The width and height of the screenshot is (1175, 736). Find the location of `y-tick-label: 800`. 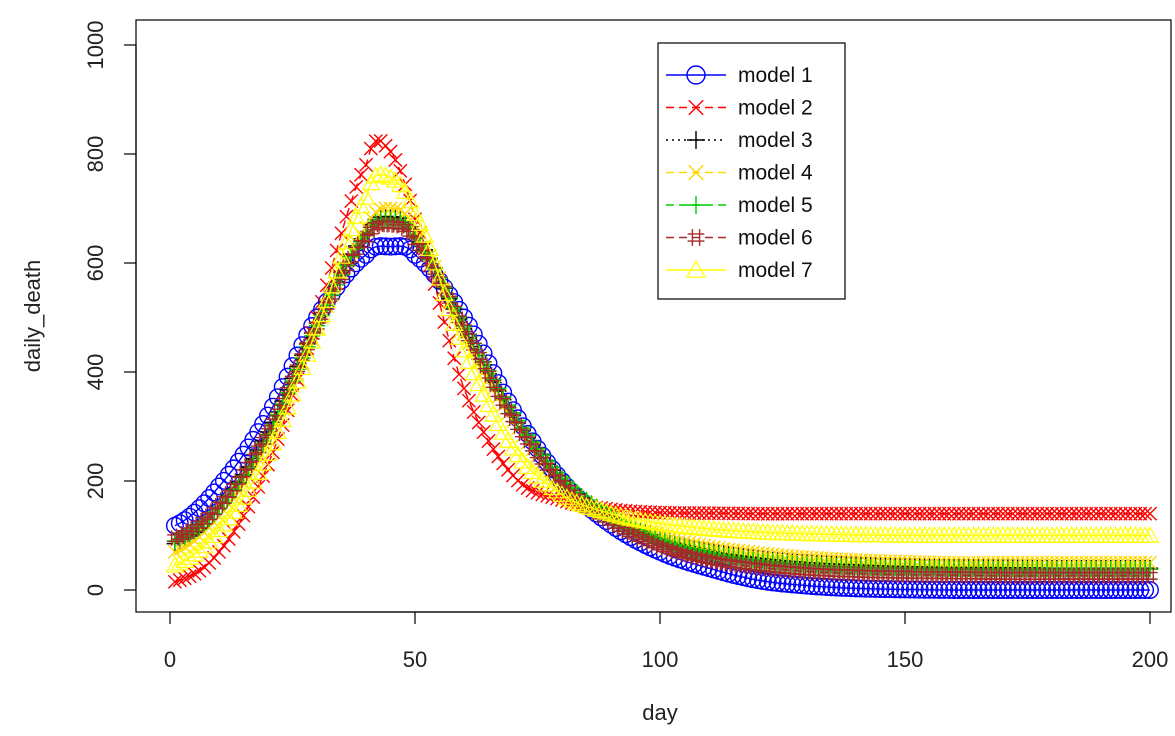

y-tick-label: 800 is located at coordinates (95, 154).